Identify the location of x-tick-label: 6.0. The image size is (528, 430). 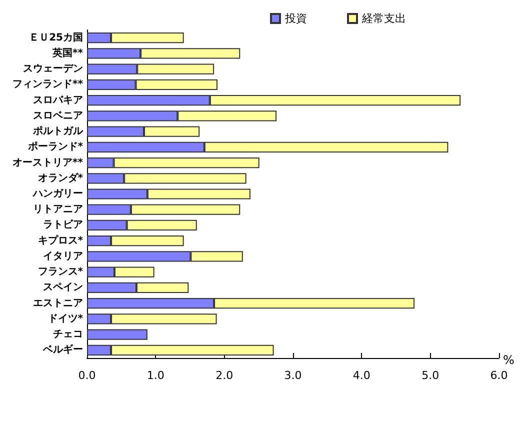
(499, 375).